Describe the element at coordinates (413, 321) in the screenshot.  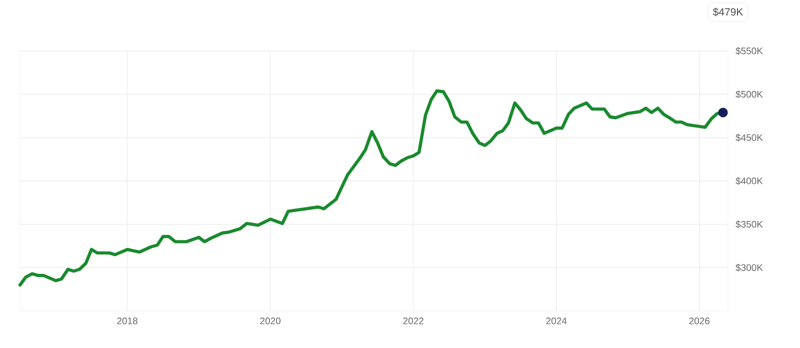
I see `x-tick-label: 2022` at that location.